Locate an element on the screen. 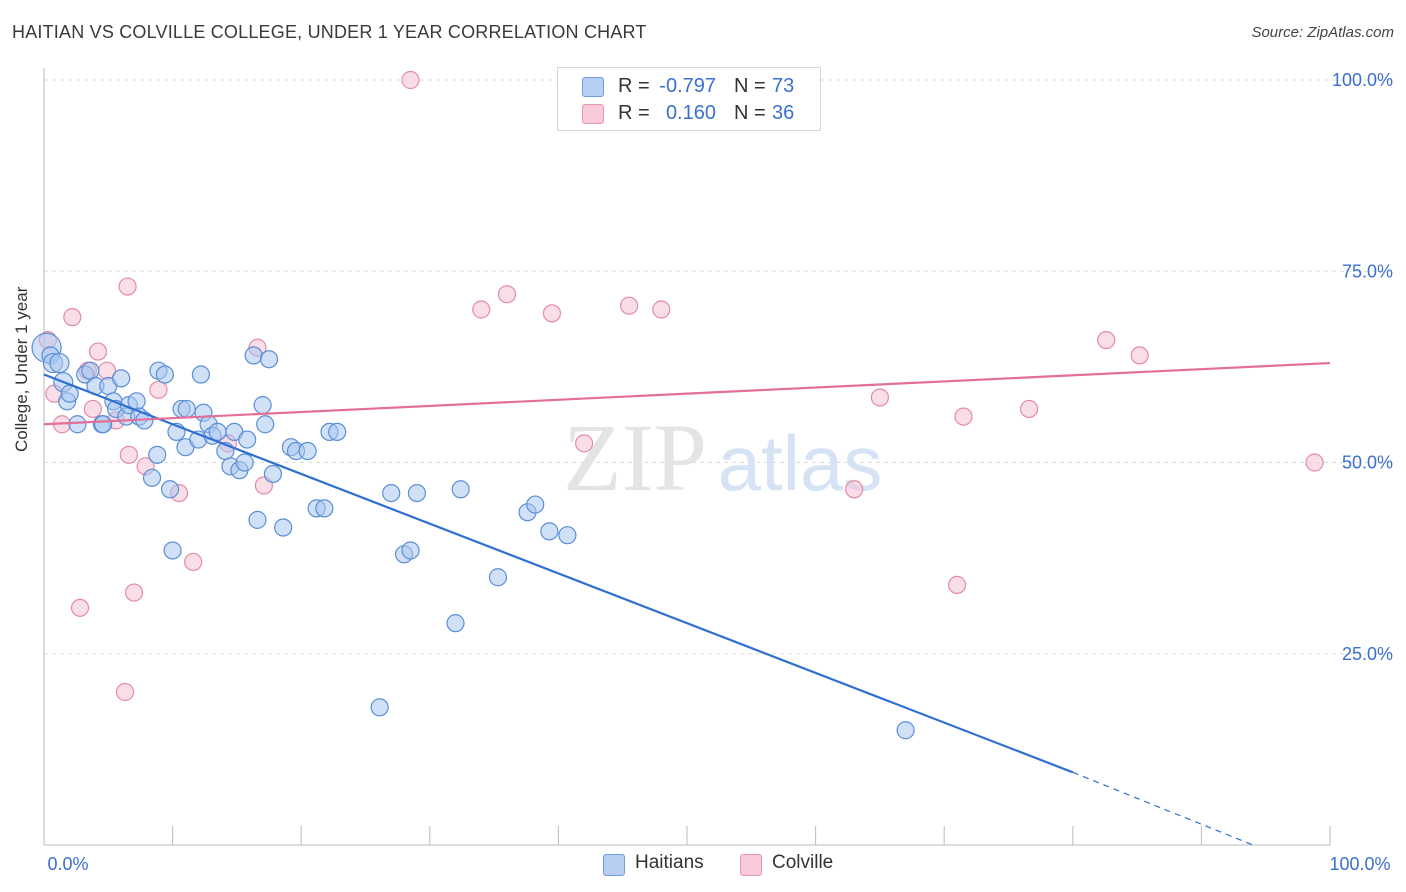 This screenshot has width=1406, height=892. source-label: Source: ZipAtlas.com is located at coordinates (1322, 32).